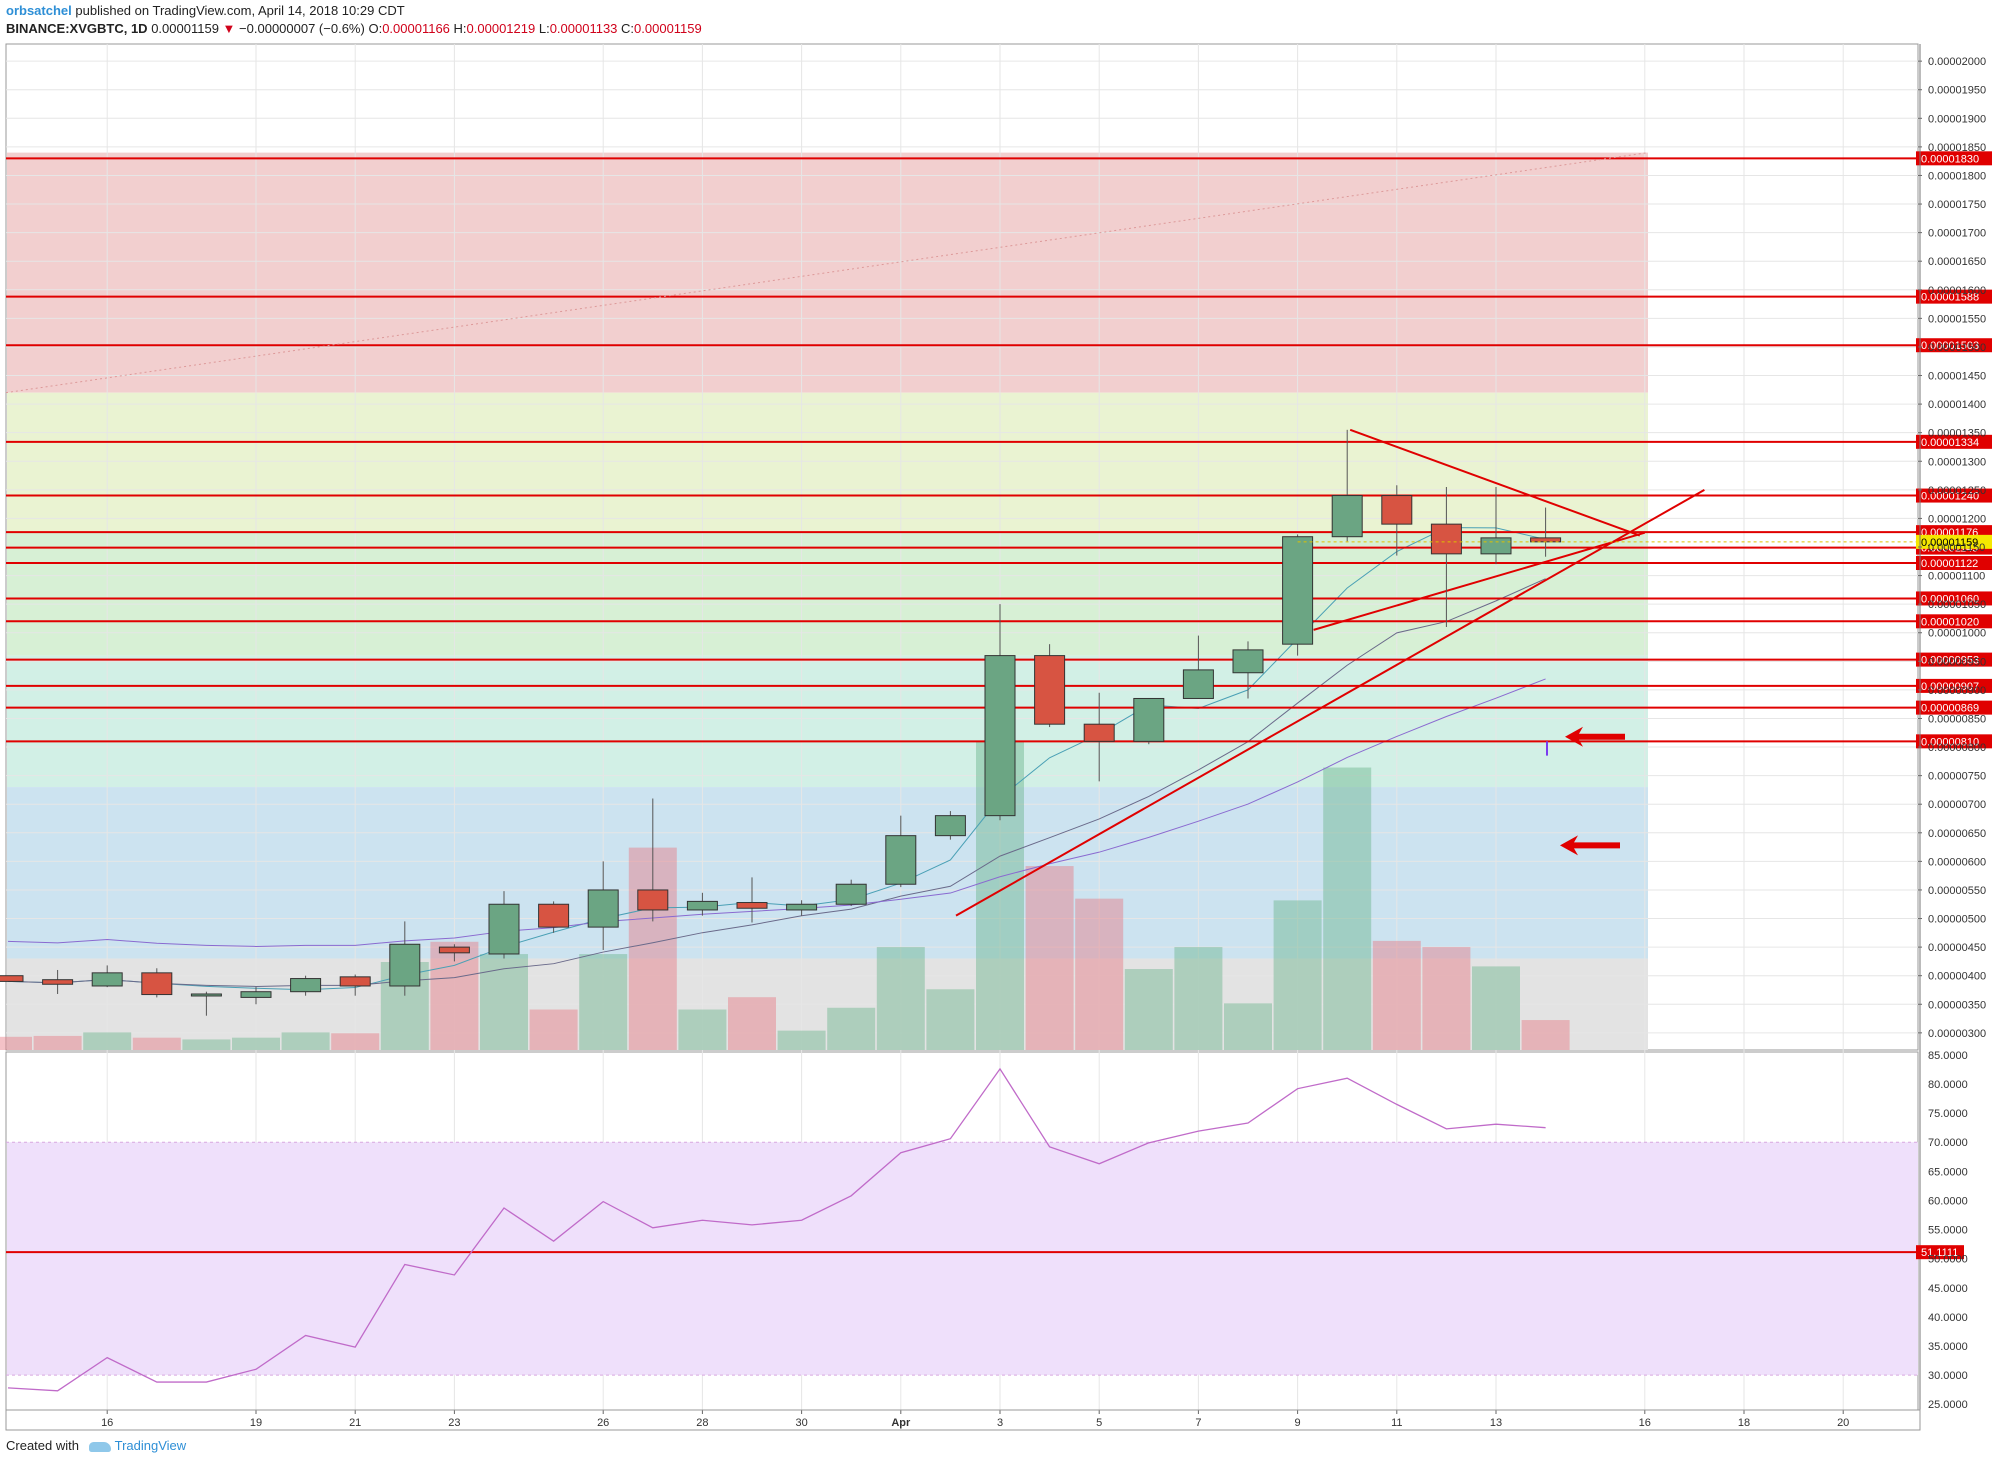  Describe the element at coordinates (150, 1445) in the screenshot. I see `tradingview-link: TradingView` at that location.